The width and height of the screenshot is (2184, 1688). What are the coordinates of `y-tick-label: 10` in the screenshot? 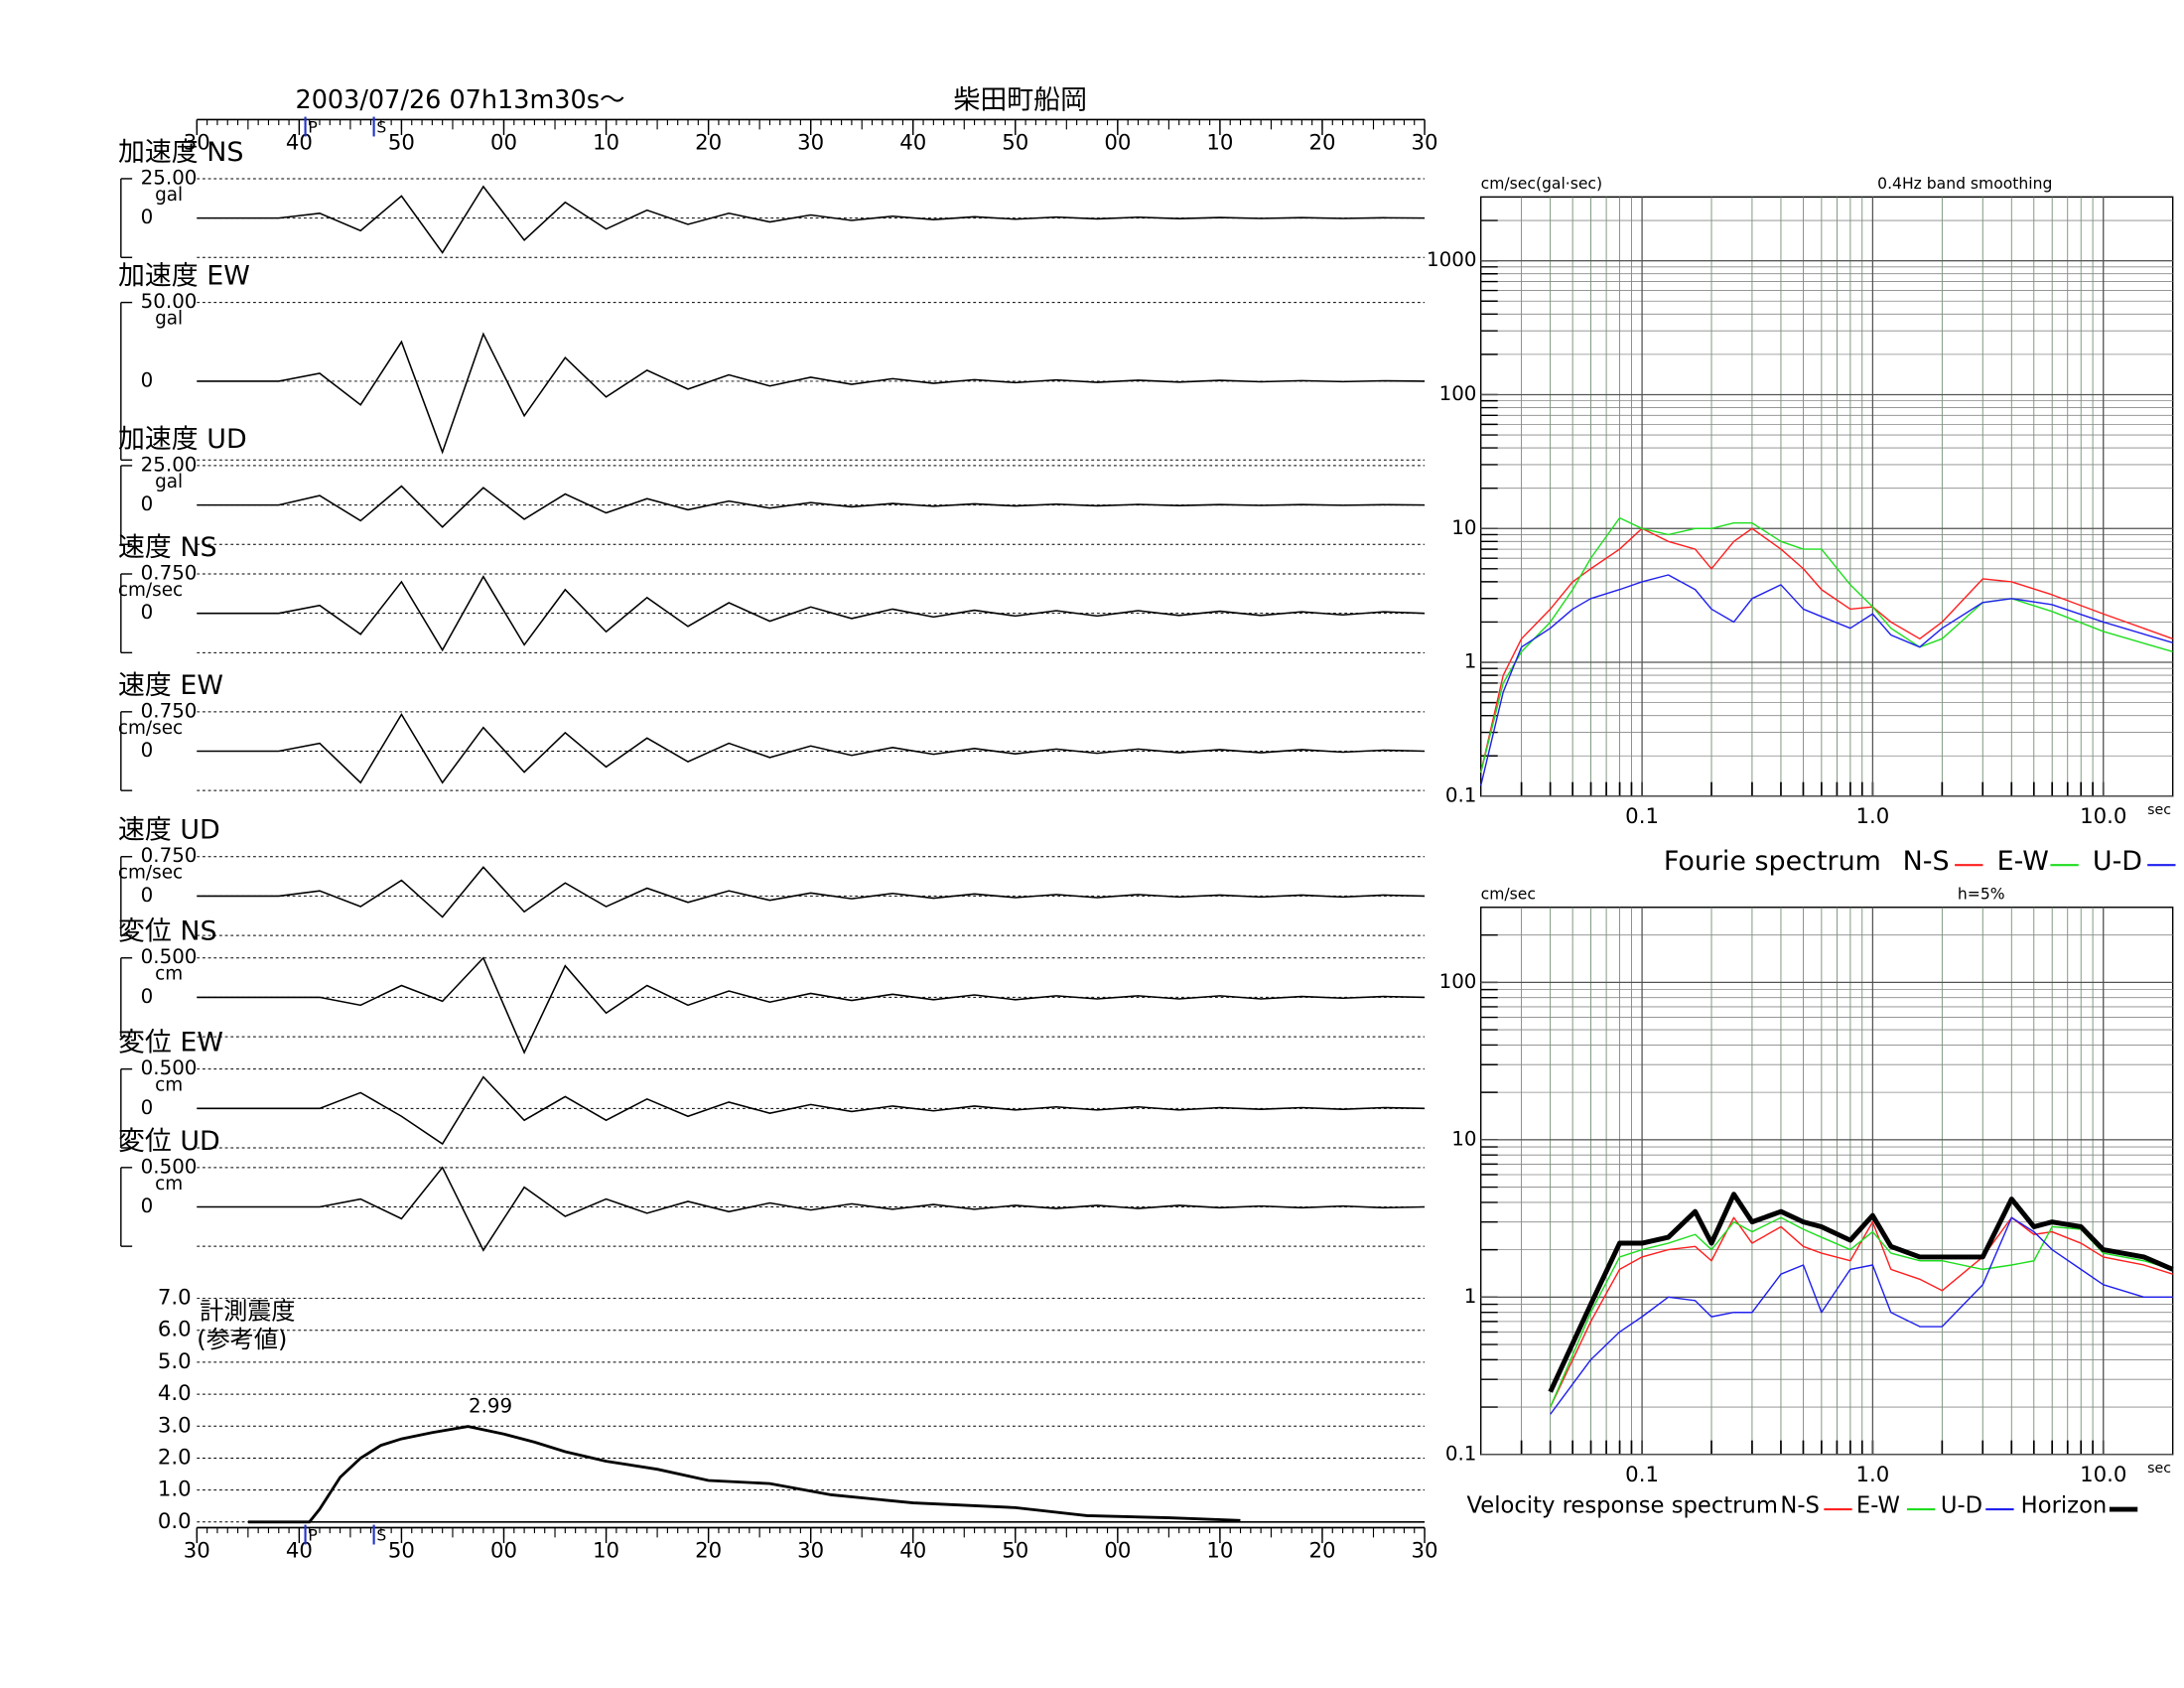 It's located at (1463, 1138).